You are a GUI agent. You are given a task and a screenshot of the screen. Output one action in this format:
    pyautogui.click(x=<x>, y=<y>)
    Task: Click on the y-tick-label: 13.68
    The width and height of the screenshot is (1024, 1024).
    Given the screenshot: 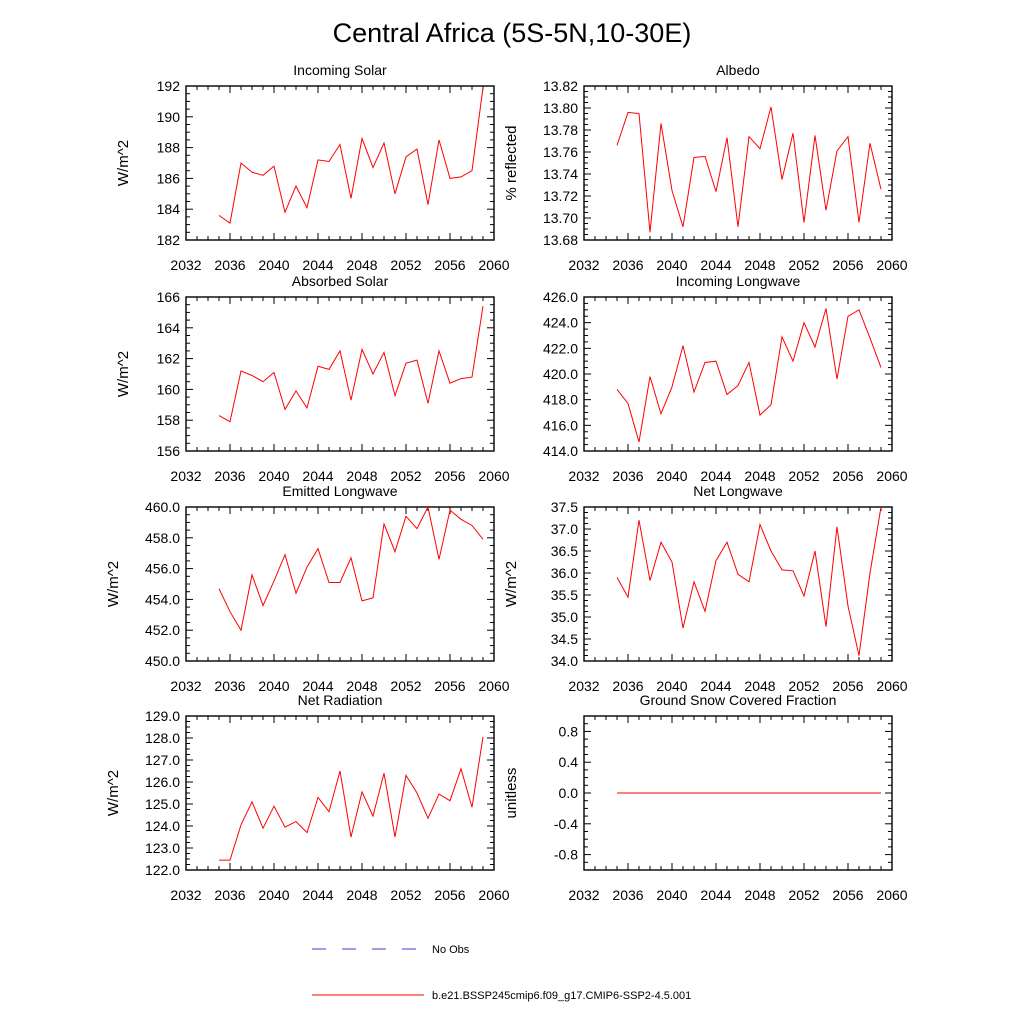 What is the action you would take?
    pyautogui.click(x=560, y=240)
    